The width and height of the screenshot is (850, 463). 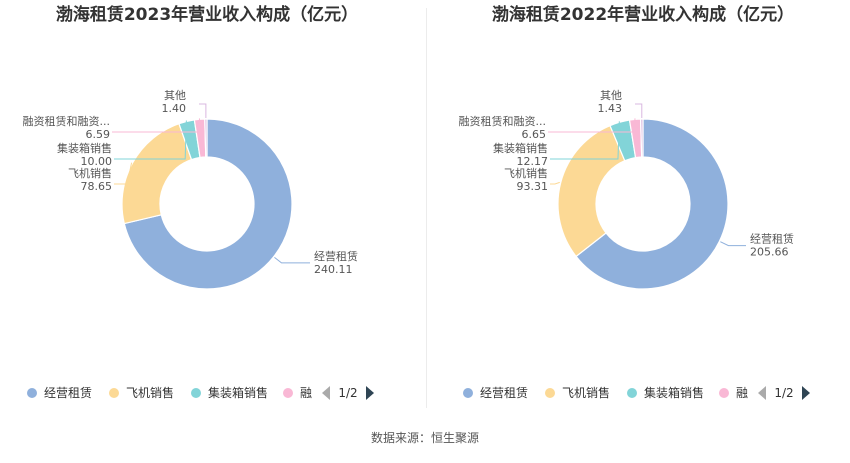 I want to click on slice-label-group-4: 融资租赁和融资...6.59, so click(x=111, y=127).